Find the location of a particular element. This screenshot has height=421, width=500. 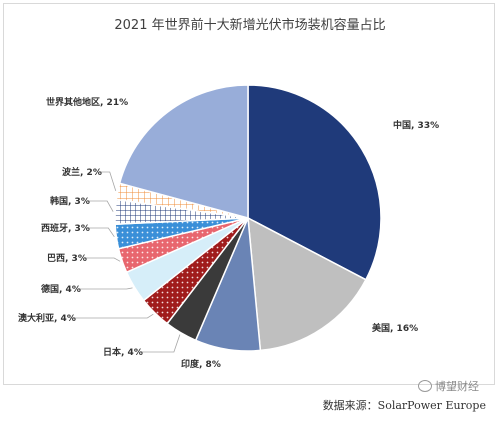

watermark: 博望财经 is located at coordinates (448, 386).